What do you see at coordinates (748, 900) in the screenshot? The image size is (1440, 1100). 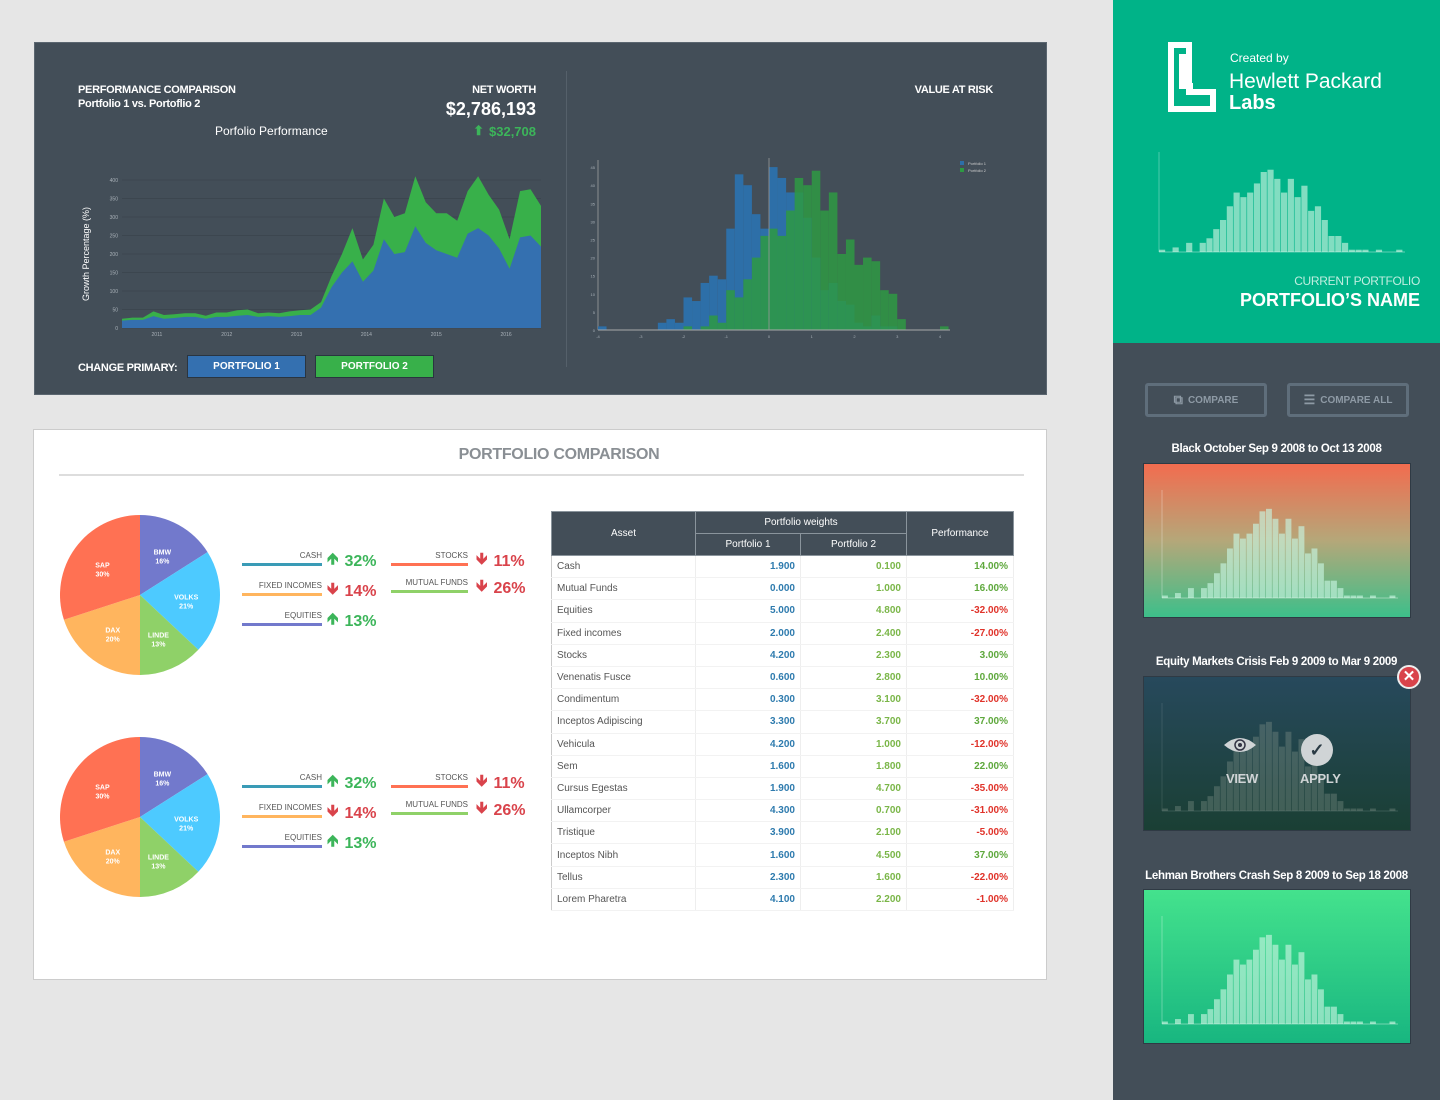 I see `portfolio-1-weight: 4.100` at bounding box center [748, 900].